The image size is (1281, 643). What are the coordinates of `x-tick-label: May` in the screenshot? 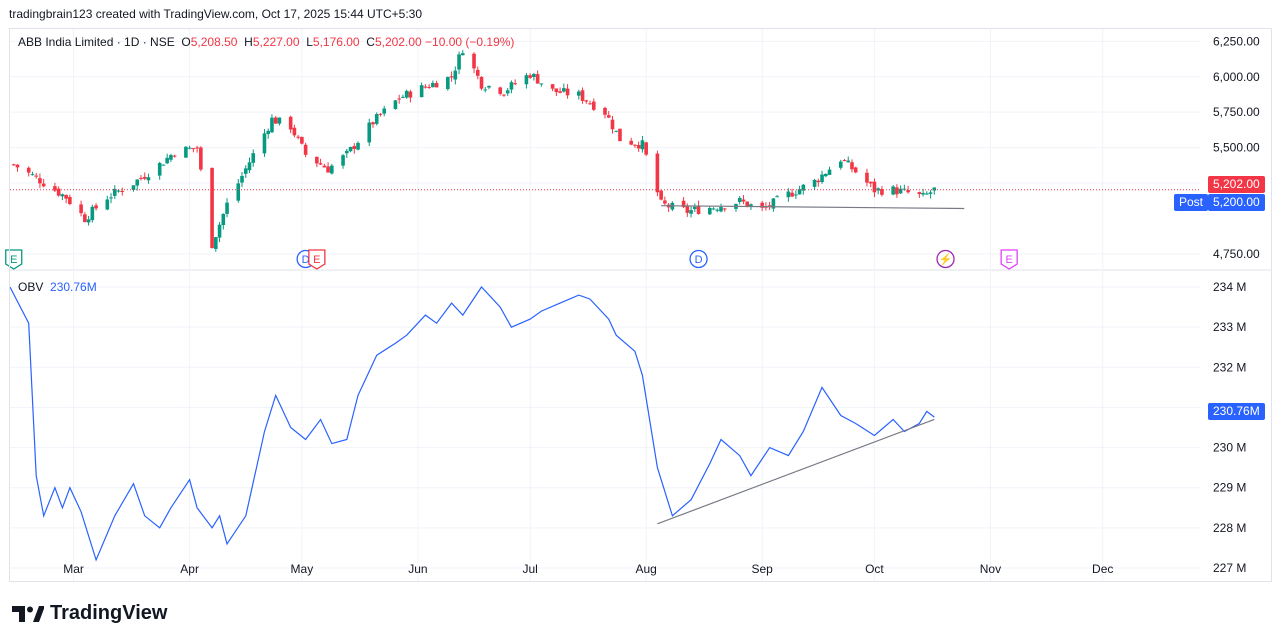 It's located at (302, 569).